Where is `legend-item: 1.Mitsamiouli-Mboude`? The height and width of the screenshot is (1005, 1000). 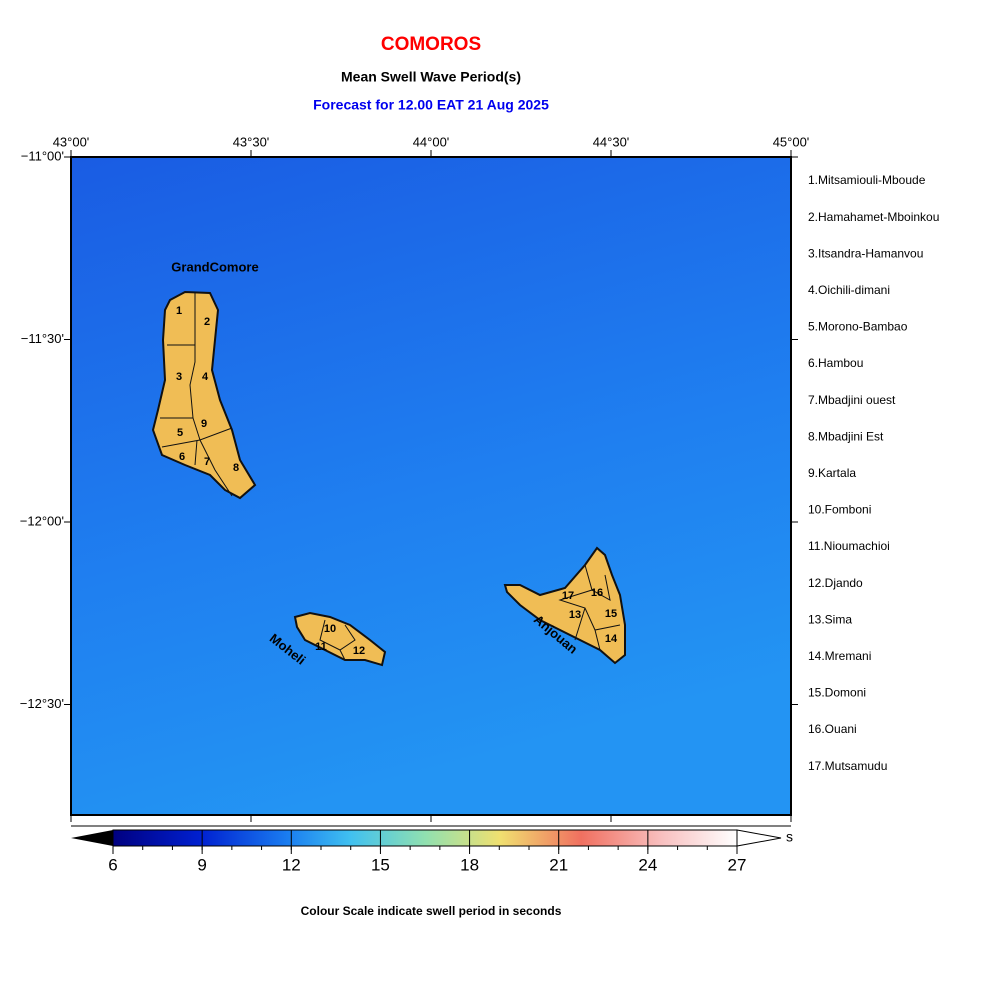 legend-item: 1.Mitsamiouli-Mboude is located at coordinates (867, 180).